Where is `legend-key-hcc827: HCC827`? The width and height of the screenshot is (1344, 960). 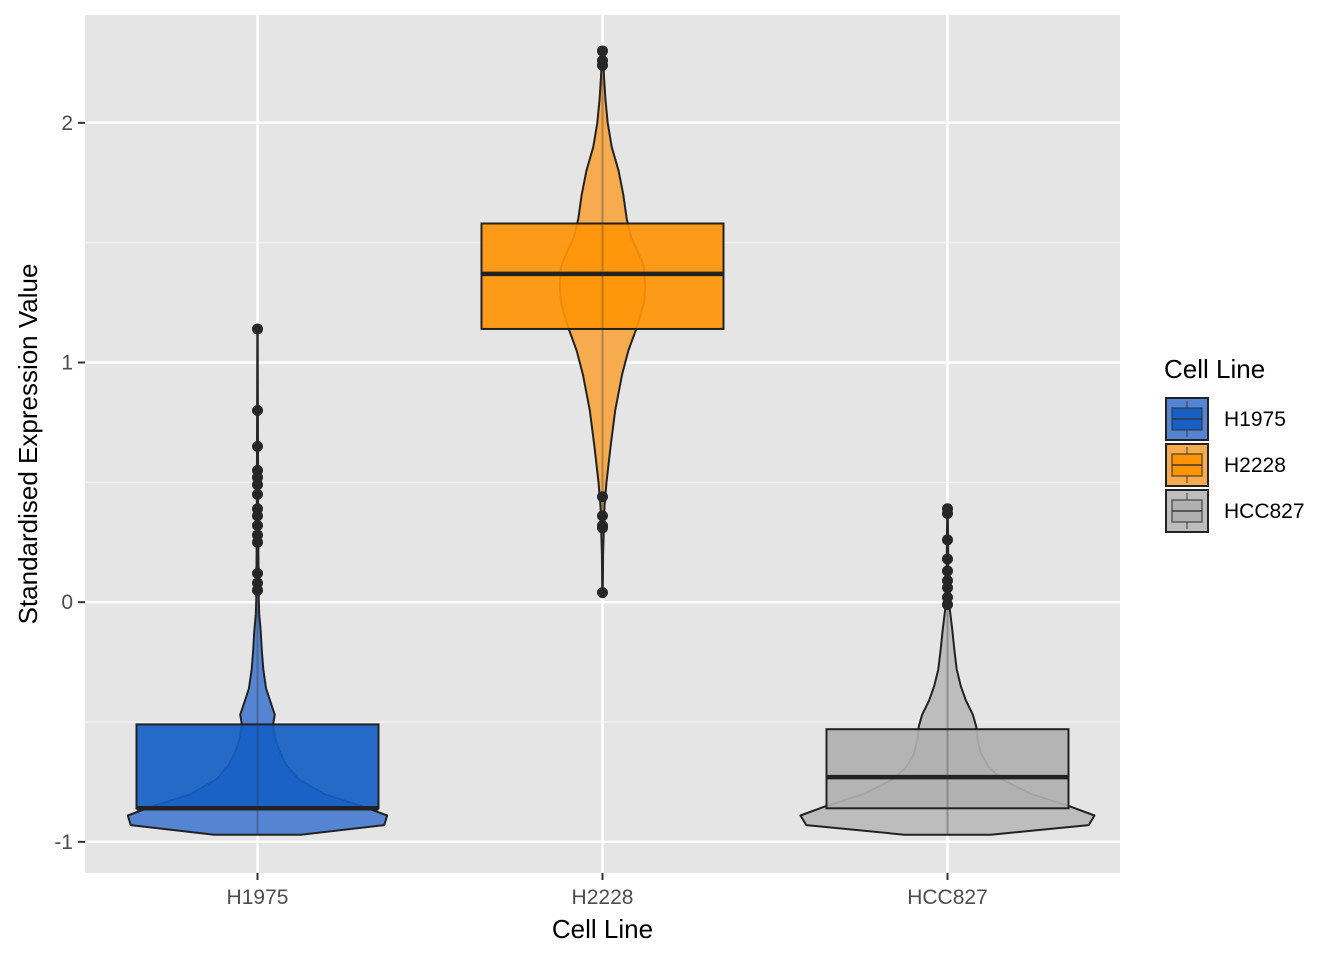 legend-key-hcc827: HCC827 is located at coordinates (1235, 511).